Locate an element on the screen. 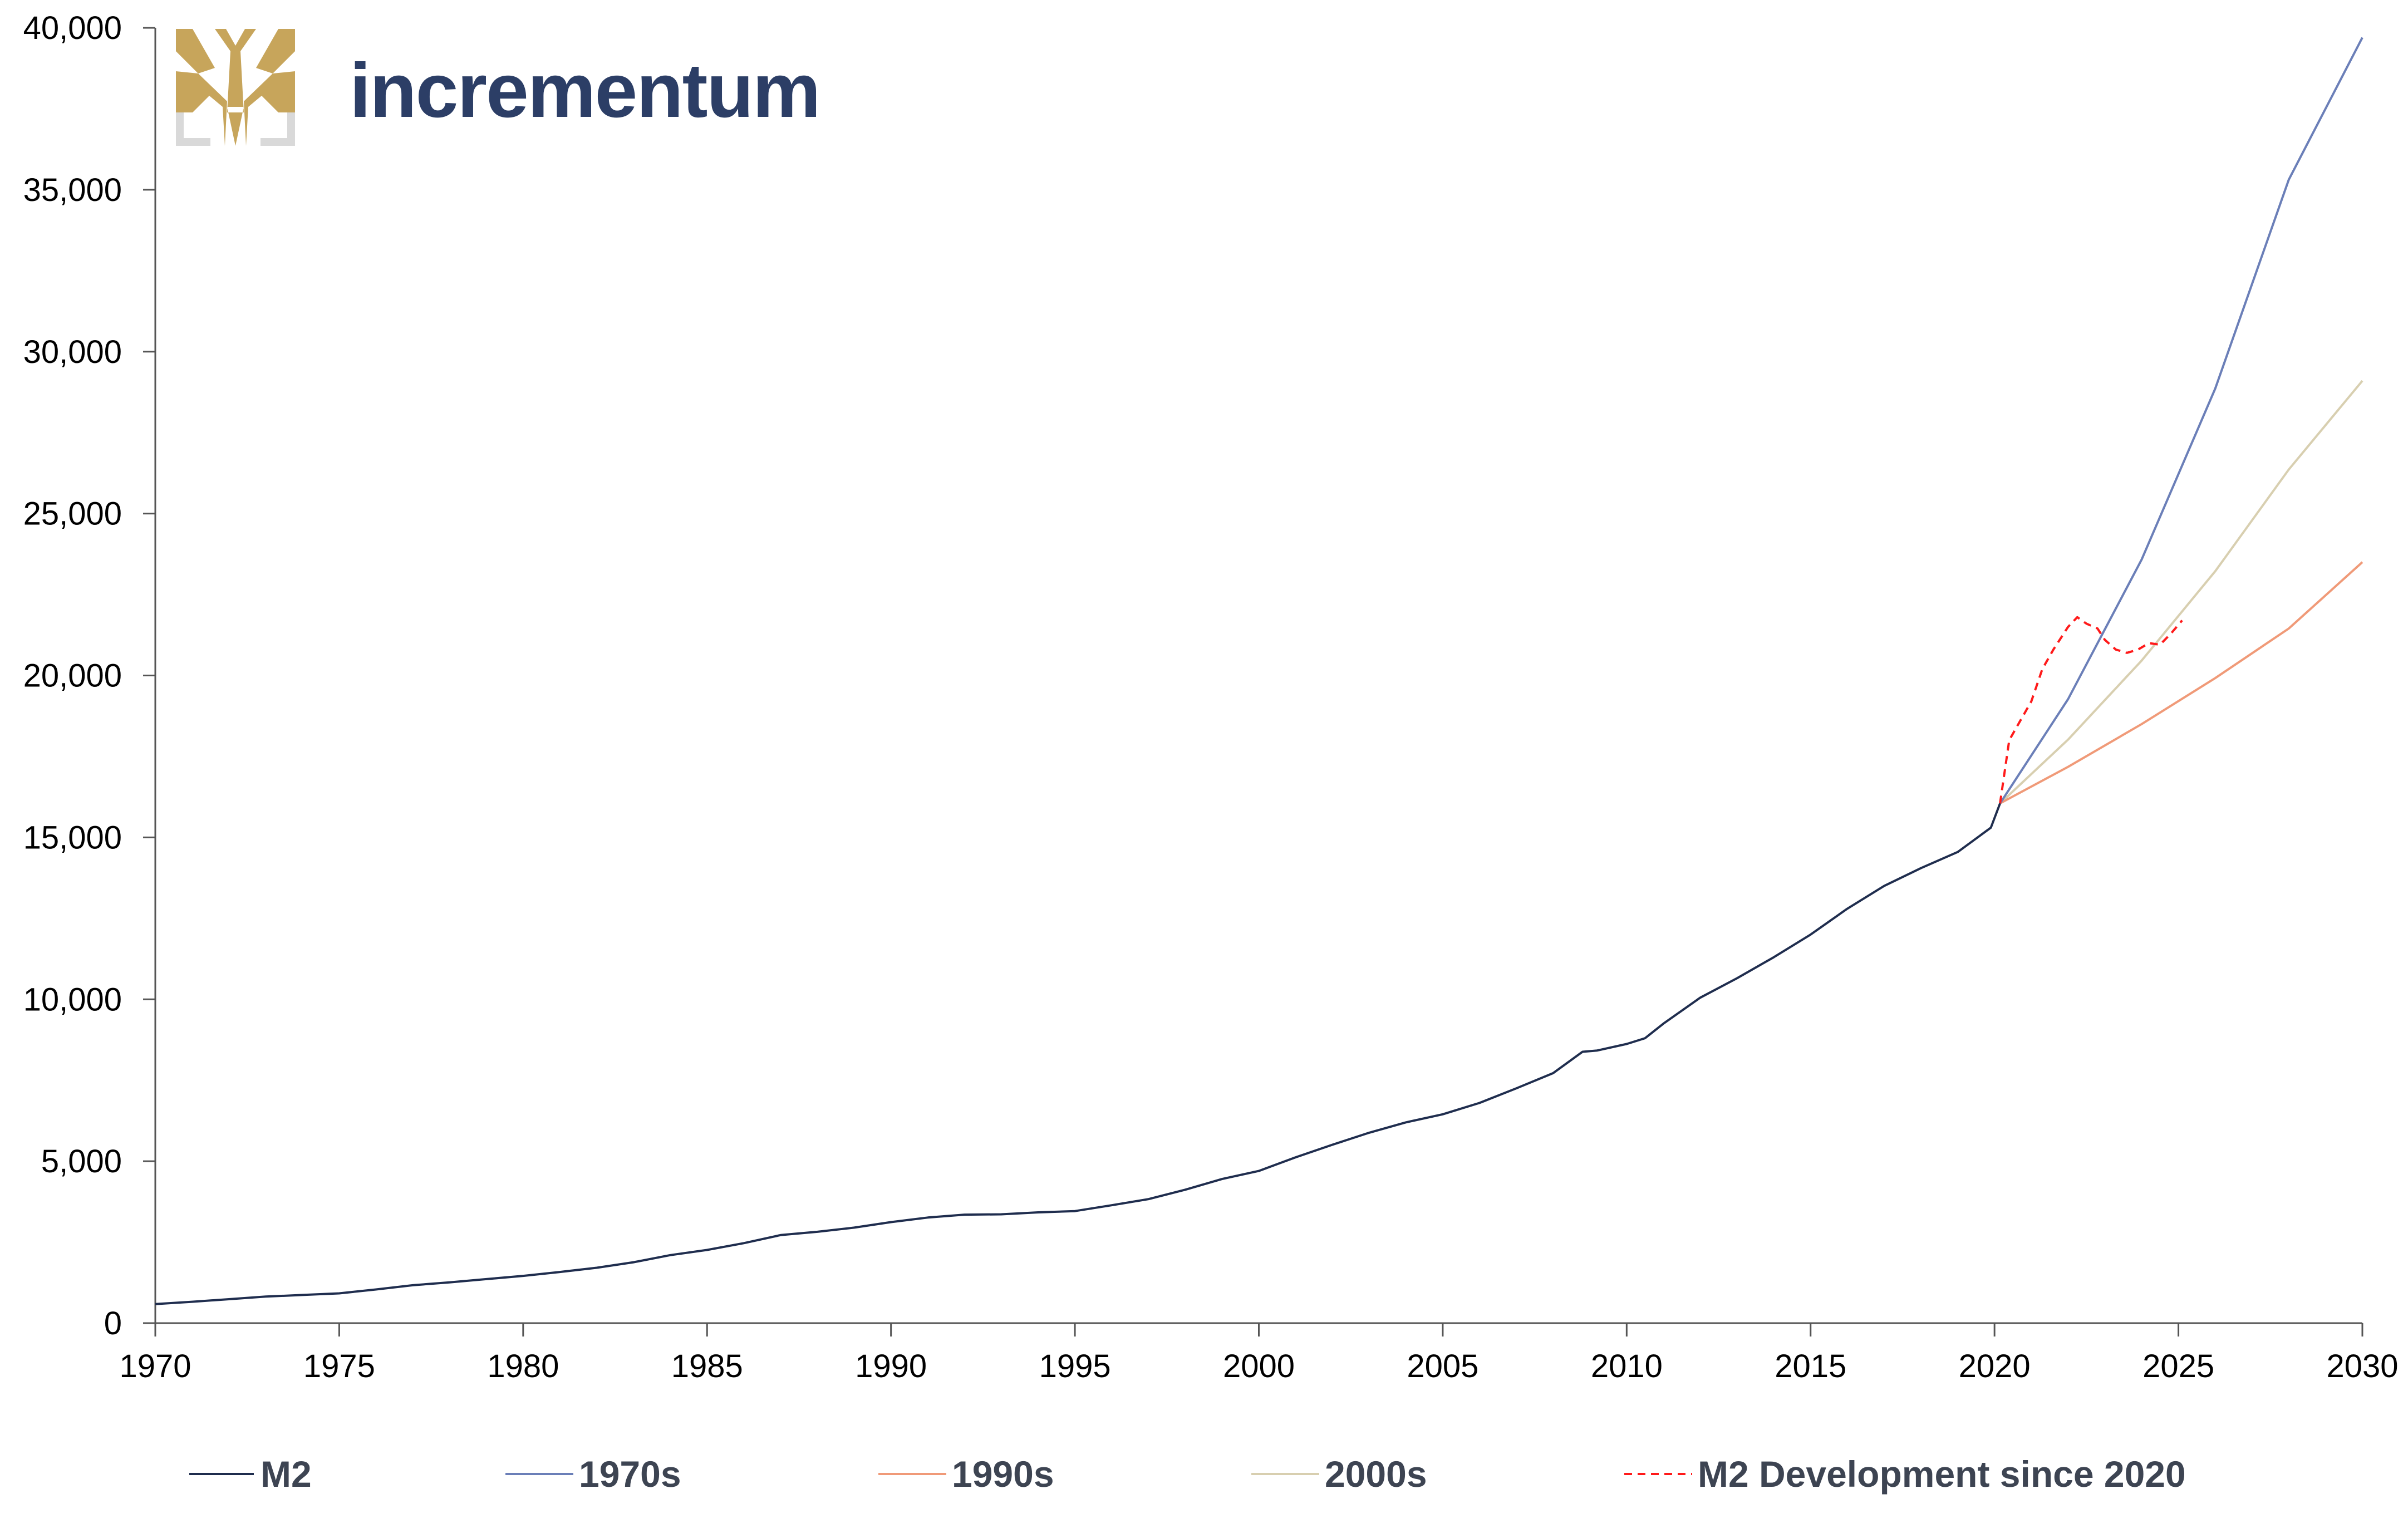  logo: incrementum is located at coordinates (499, 87).